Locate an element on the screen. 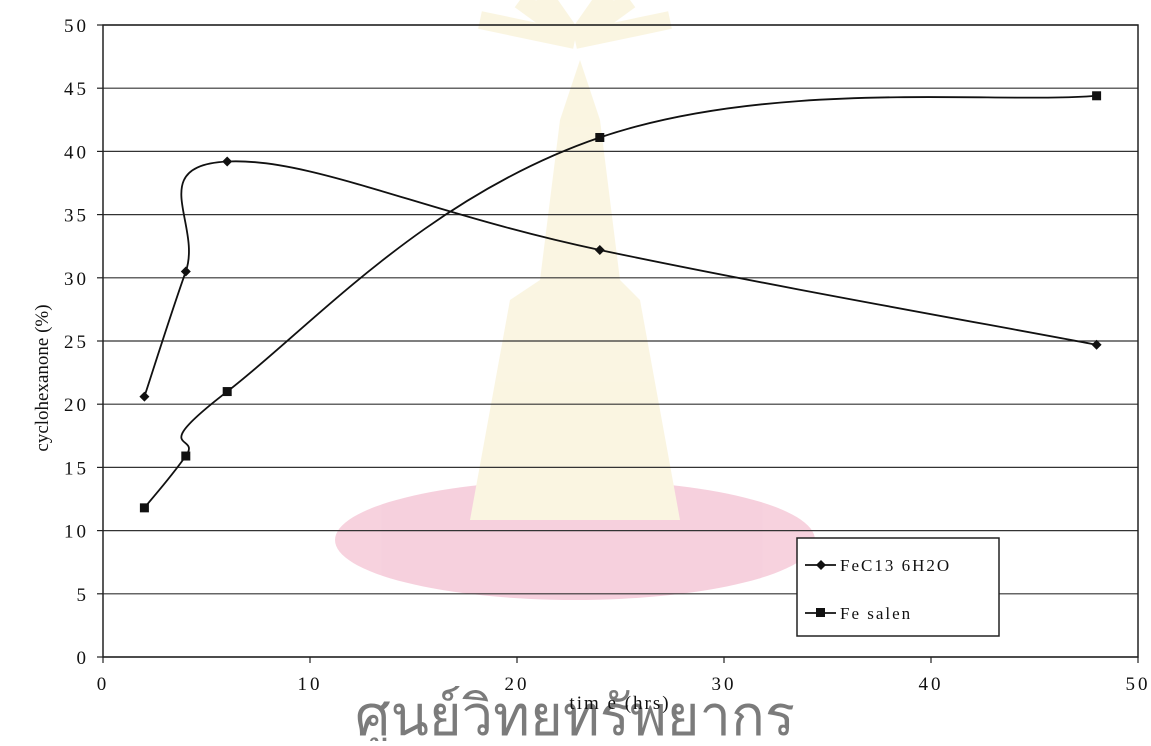  x-tick-label-1: 10 is located at coordinates (310, 684).